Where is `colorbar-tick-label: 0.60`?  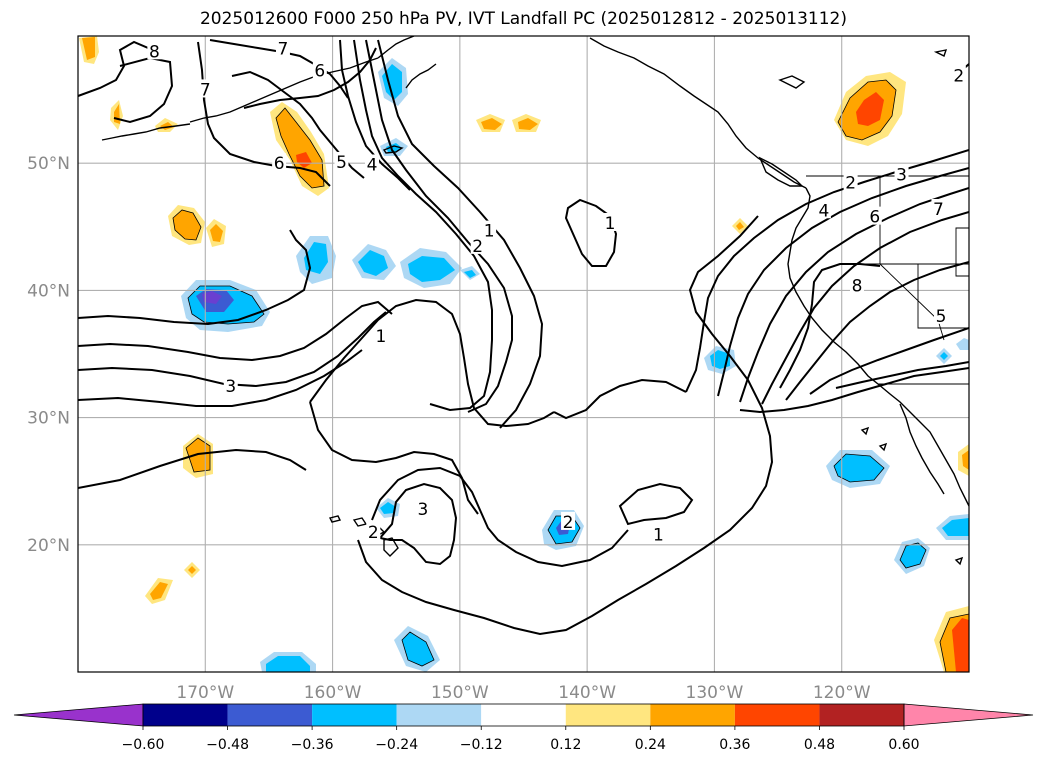 colorbar-tick-label: 0.60 is located at coordinates (903, 745).